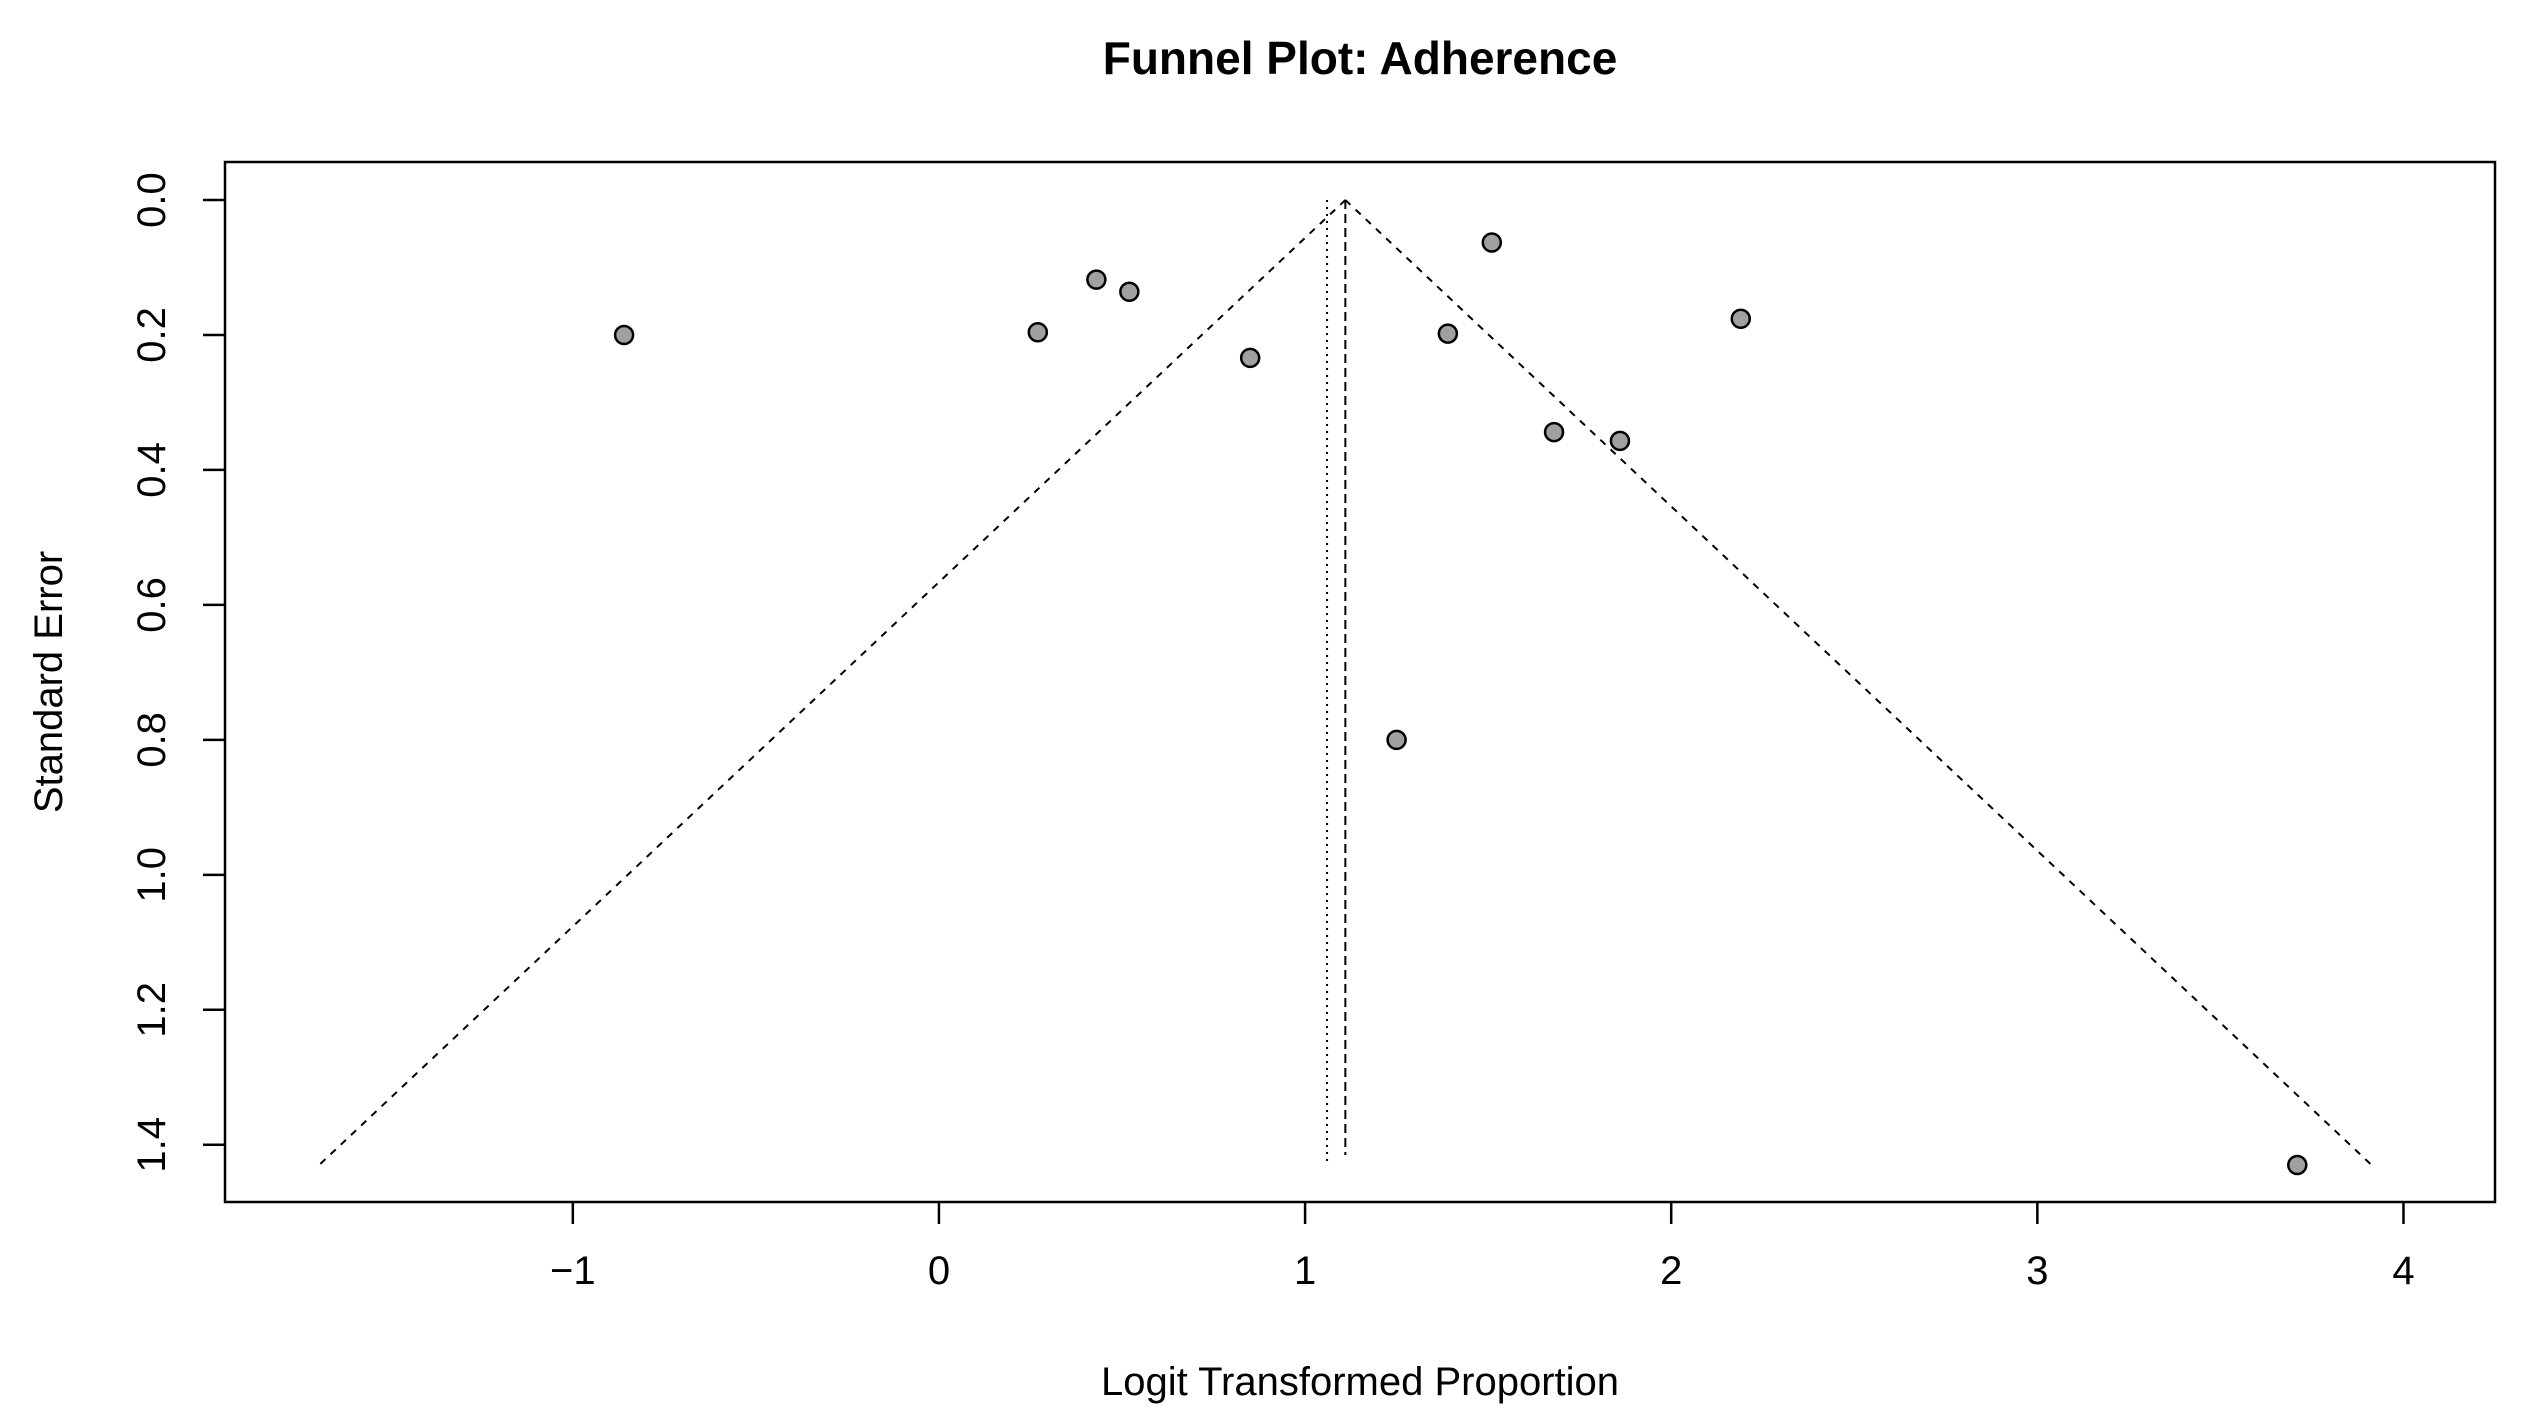 The height and width of the screenshot is (1419, 2524). Describe the element at coordinates (1482, 1247) in the screenshot. I see `x-axis: −1 0 1 2 3 4` at that location.